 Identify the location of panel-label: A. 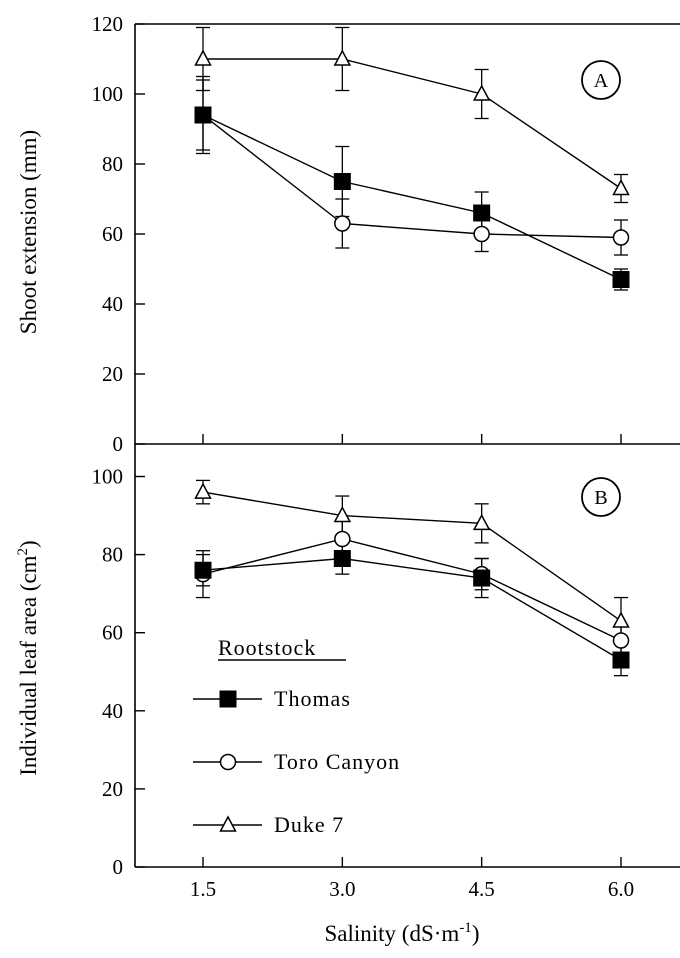
(601, 81).